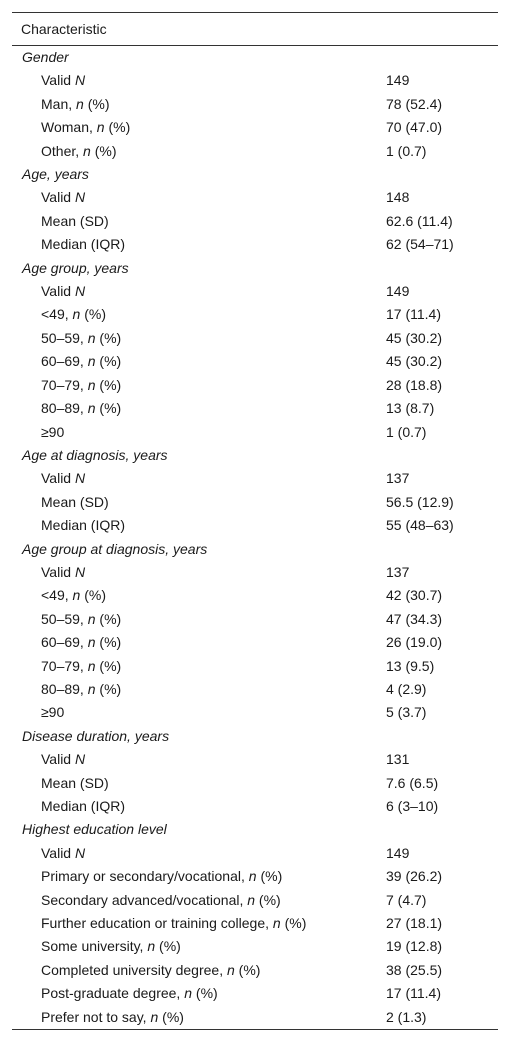 This screenshot has width=508, height=1040. Describe the element at coordinates (199, 151) in the screenshot. I see `row-label: Other, n (%)` at that location.